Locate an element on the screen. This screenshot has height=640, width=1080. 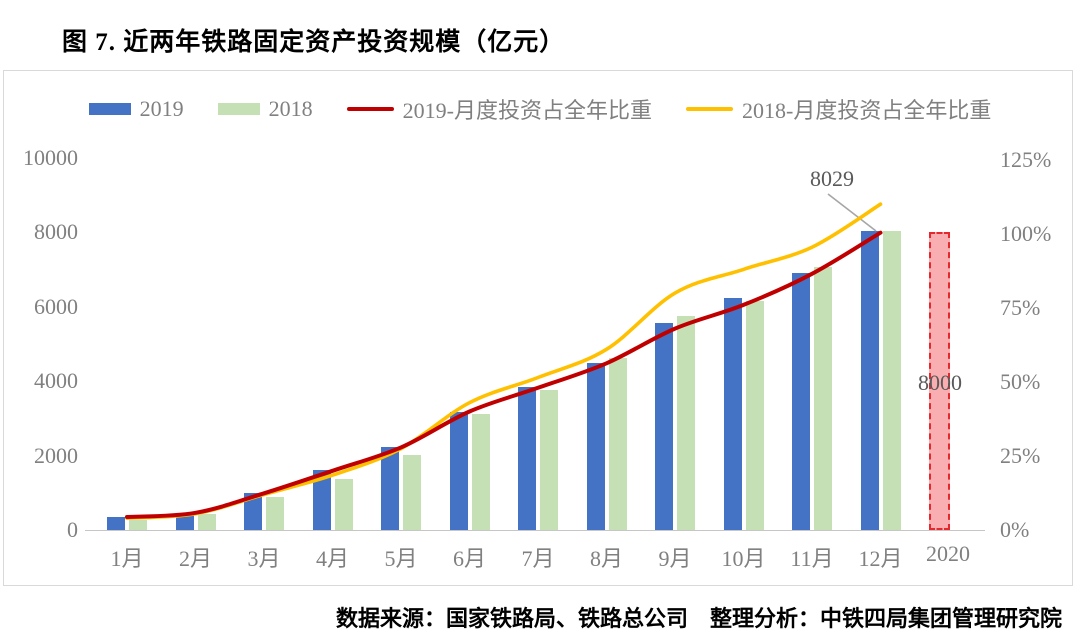
x-axis-label-11月: 11月 is located at coordinates (812, 558).